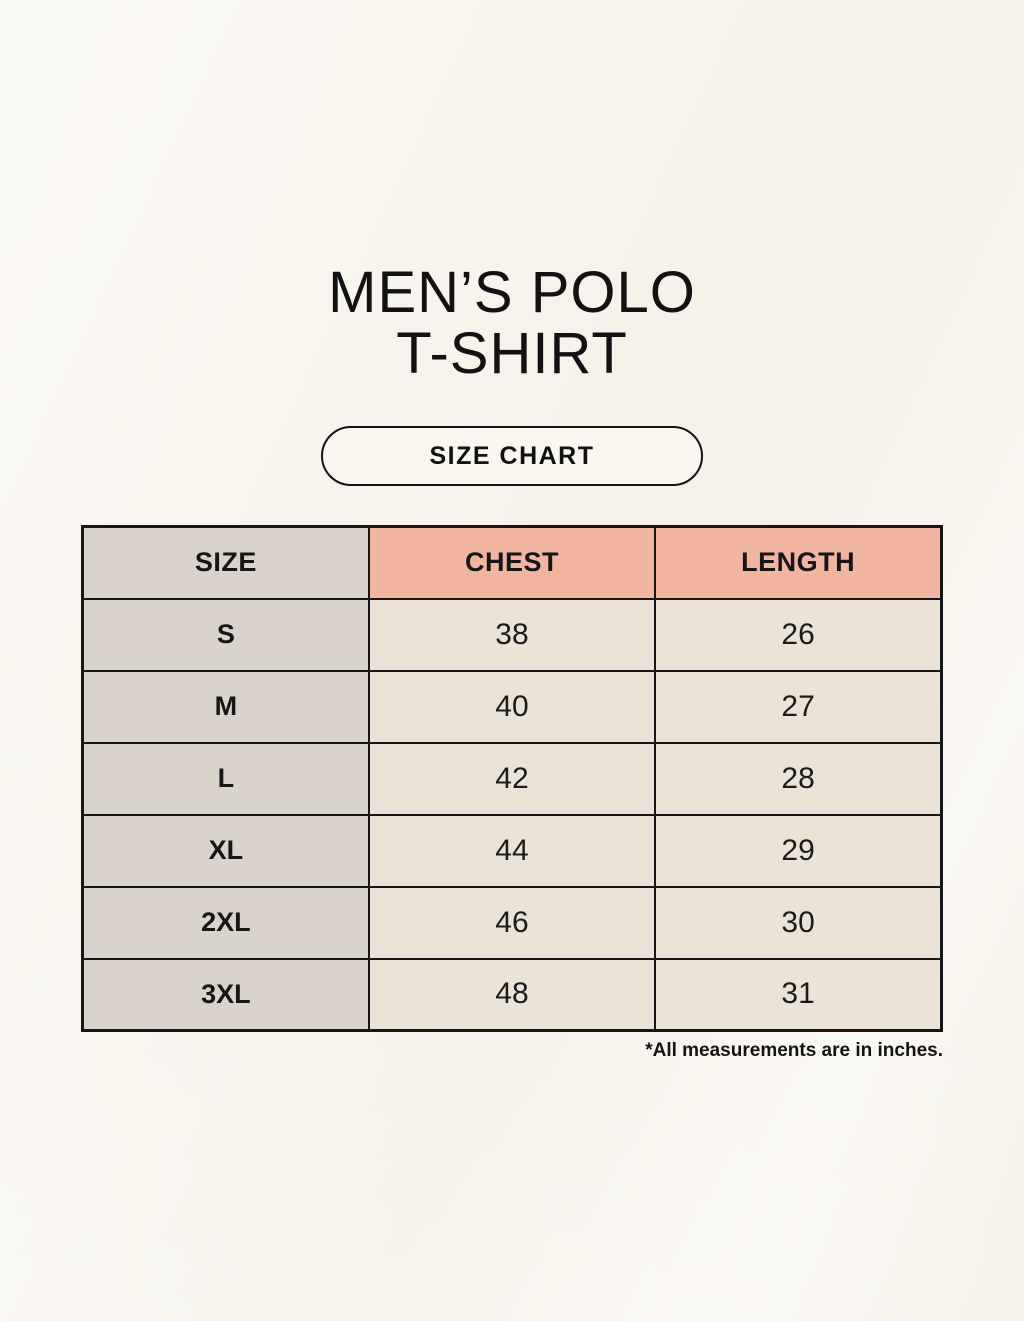  I want to click on table-row: 3XL 48 31, so click(512, 994).